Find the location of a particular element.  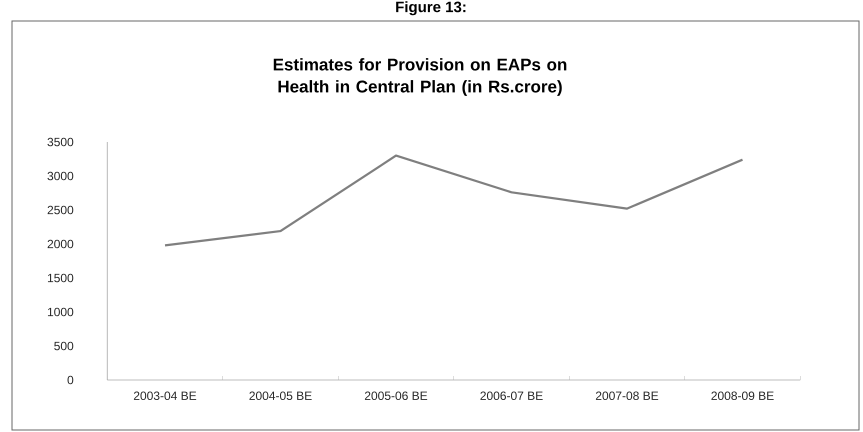

x-tick-label: 2005-06 BE is located at coordinates (396, 396).